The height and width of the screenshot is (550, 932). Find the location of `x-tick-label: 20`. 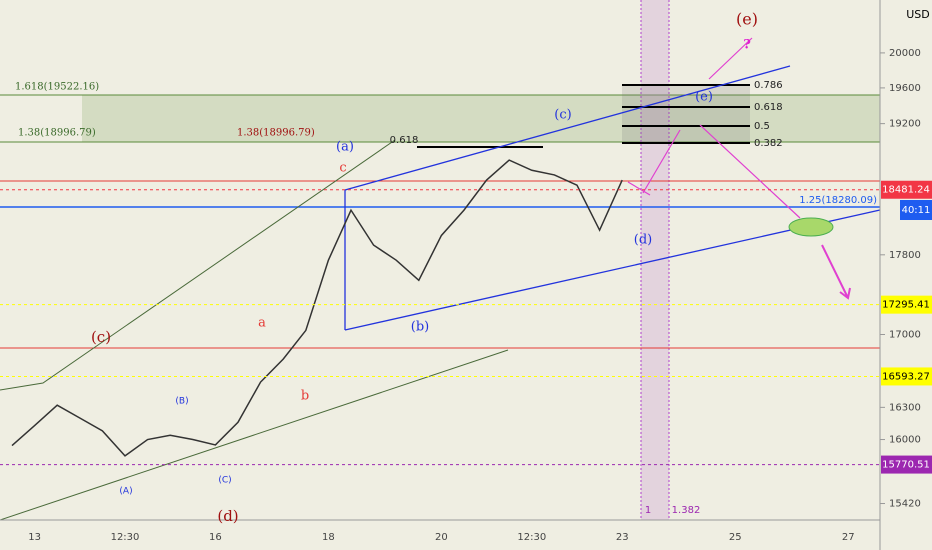

x-tick-label: 20 is located at coordinates (441, 537).